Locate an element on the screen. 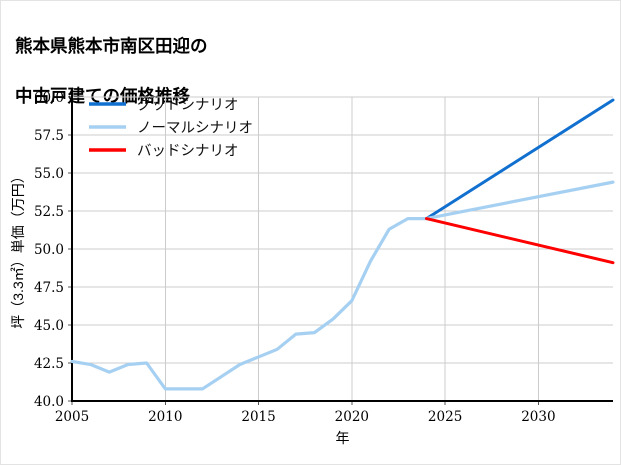 The width and height of the screenshot is (621, 465). chart-title-line-1: 熊本県熊本市南区田迎の is located at coordinates (111, 45).